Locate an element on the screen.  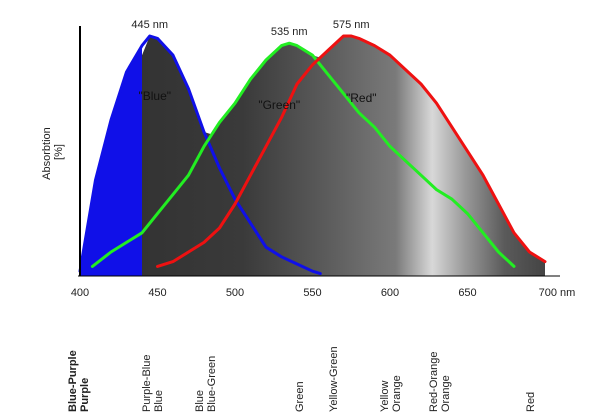
spectrum-name-2: Blue Blue-Green is located at coordinates (206, 384).